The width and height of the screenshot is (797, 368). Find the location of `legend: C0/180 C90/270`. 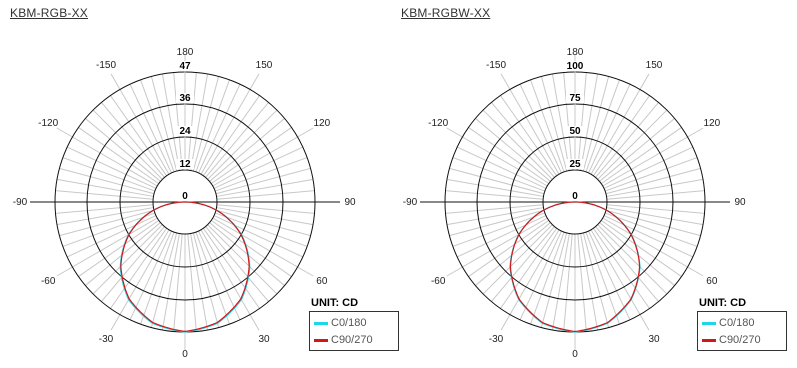

legend: C0/180 C90/270 is located at coordinates (742, 331).